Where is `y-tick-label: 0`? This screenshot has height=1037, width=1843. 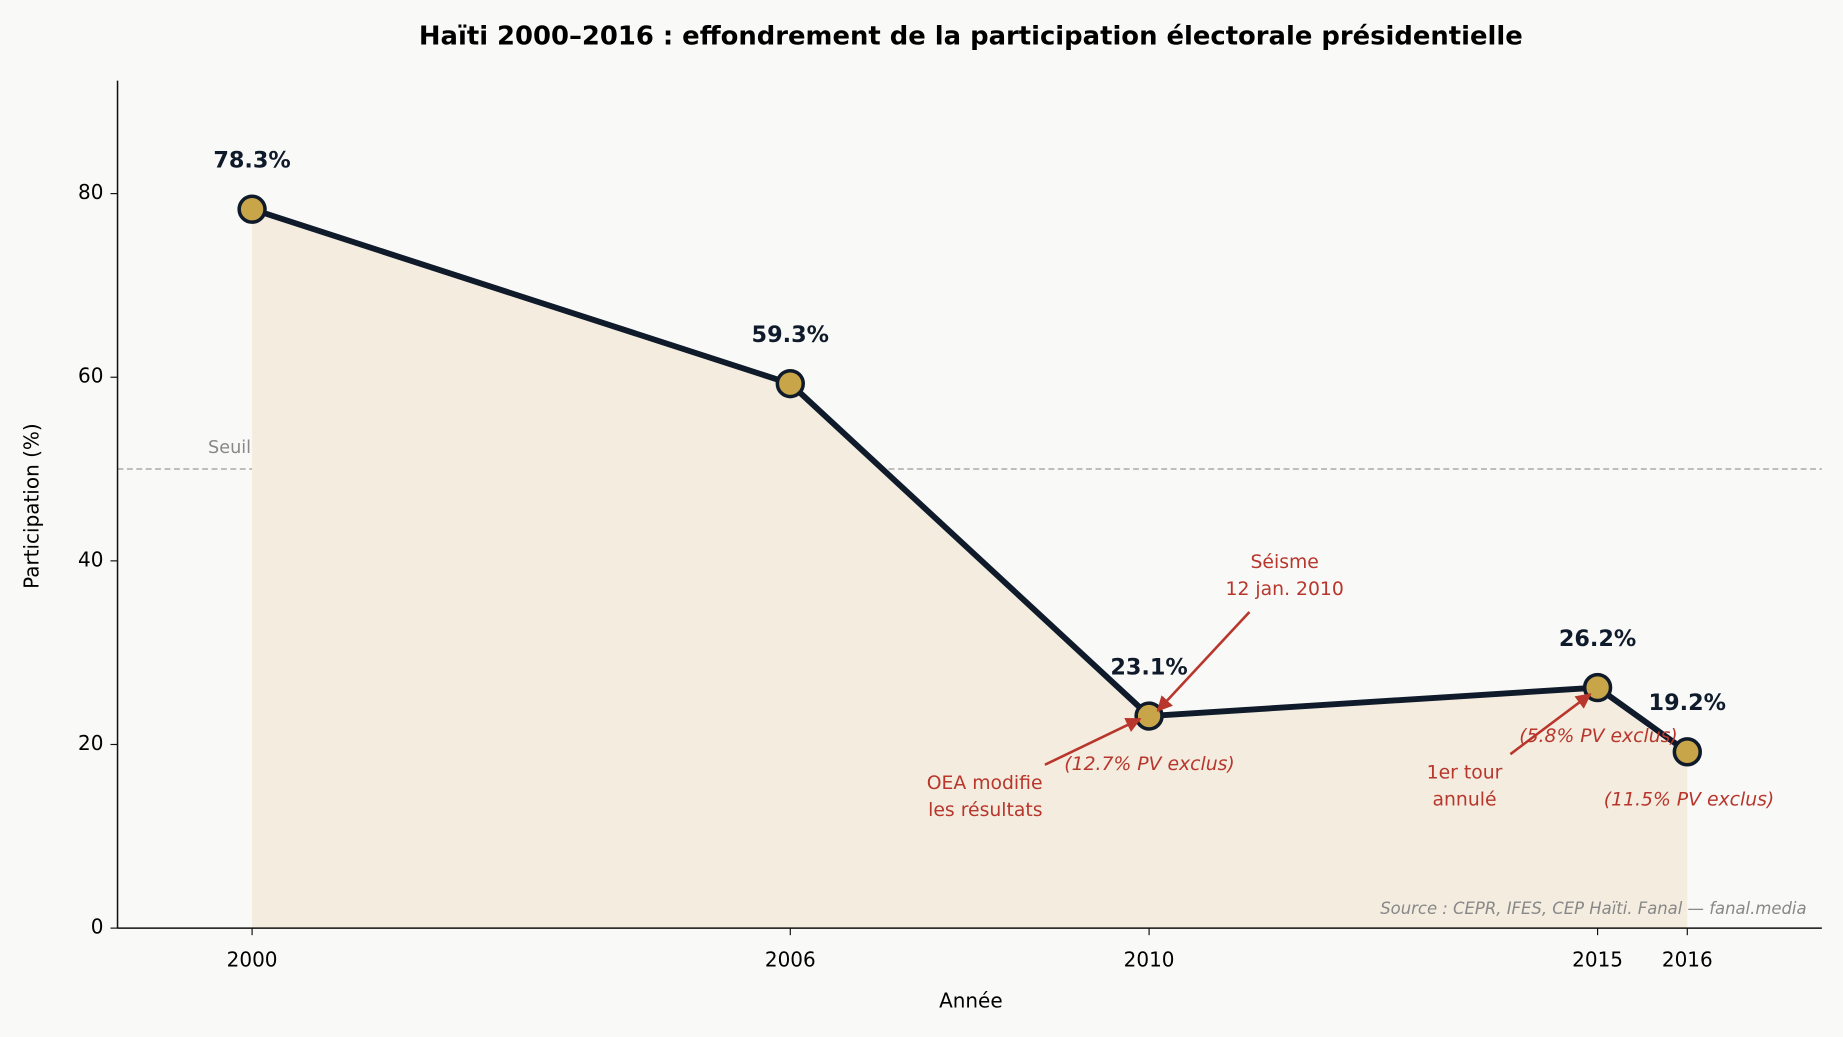
y-tick-label: 0 is located at coordinates (97, 927).